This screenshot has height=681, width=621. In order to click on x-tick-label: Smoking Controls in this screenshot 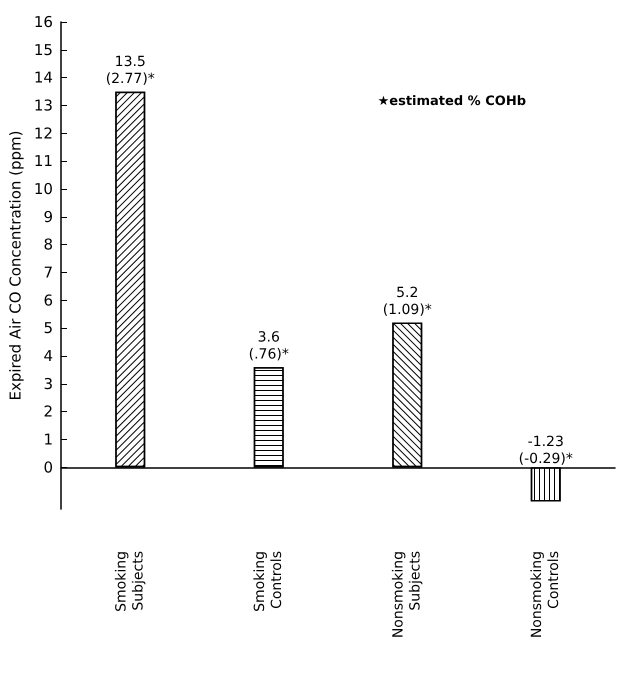, I will do `click(269, 581)`.